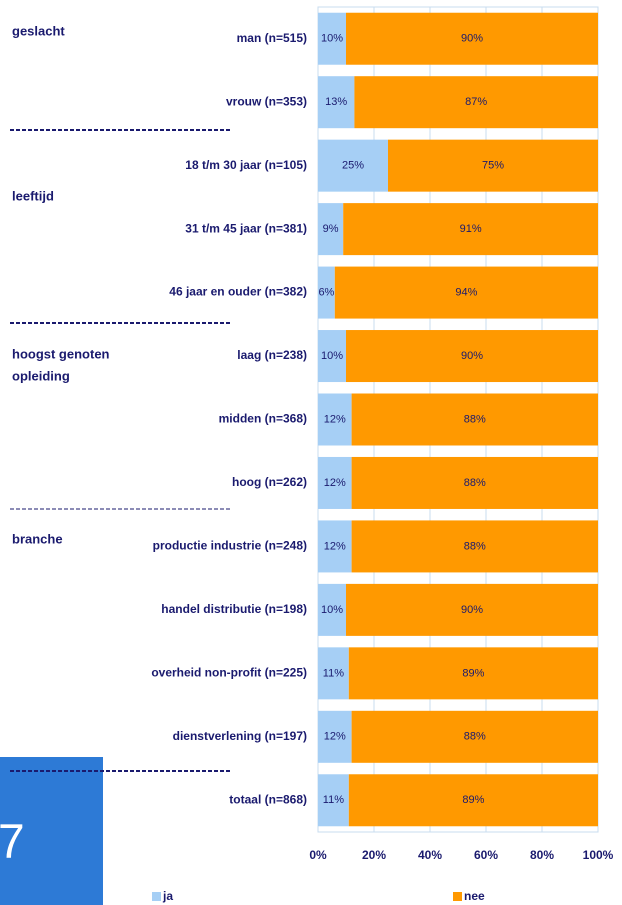  I want to click on legend-label: nee, so click(474, 896).